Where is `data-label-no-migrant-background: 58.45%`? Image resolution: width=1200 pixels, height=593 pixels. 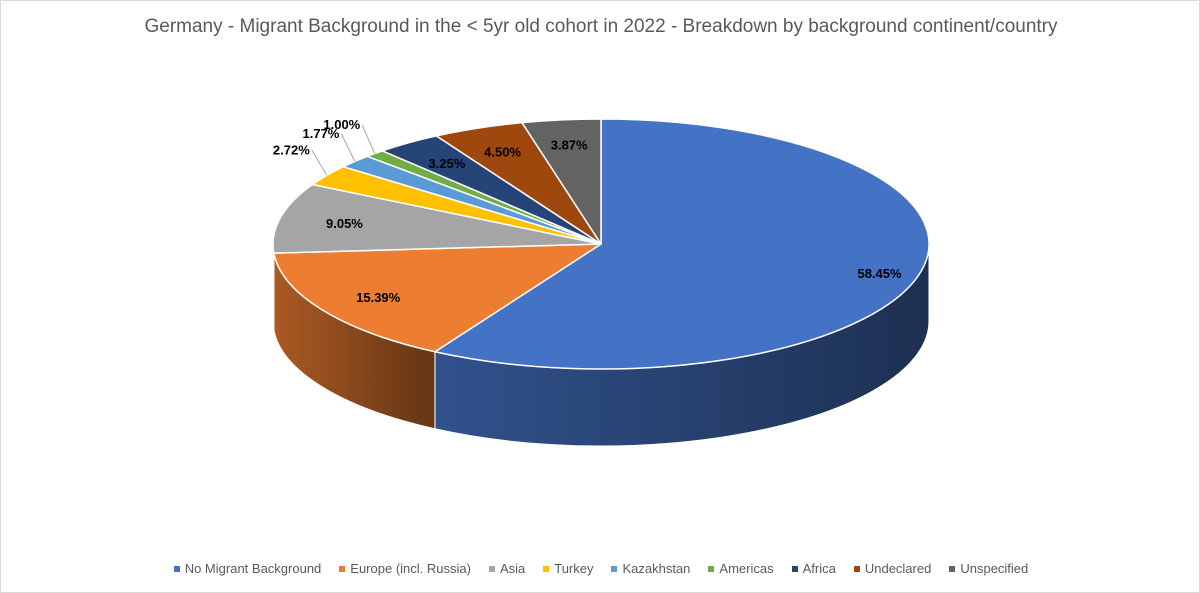
data-label-no-migrant-background: 58.45% is located at coordinates (879, 273).